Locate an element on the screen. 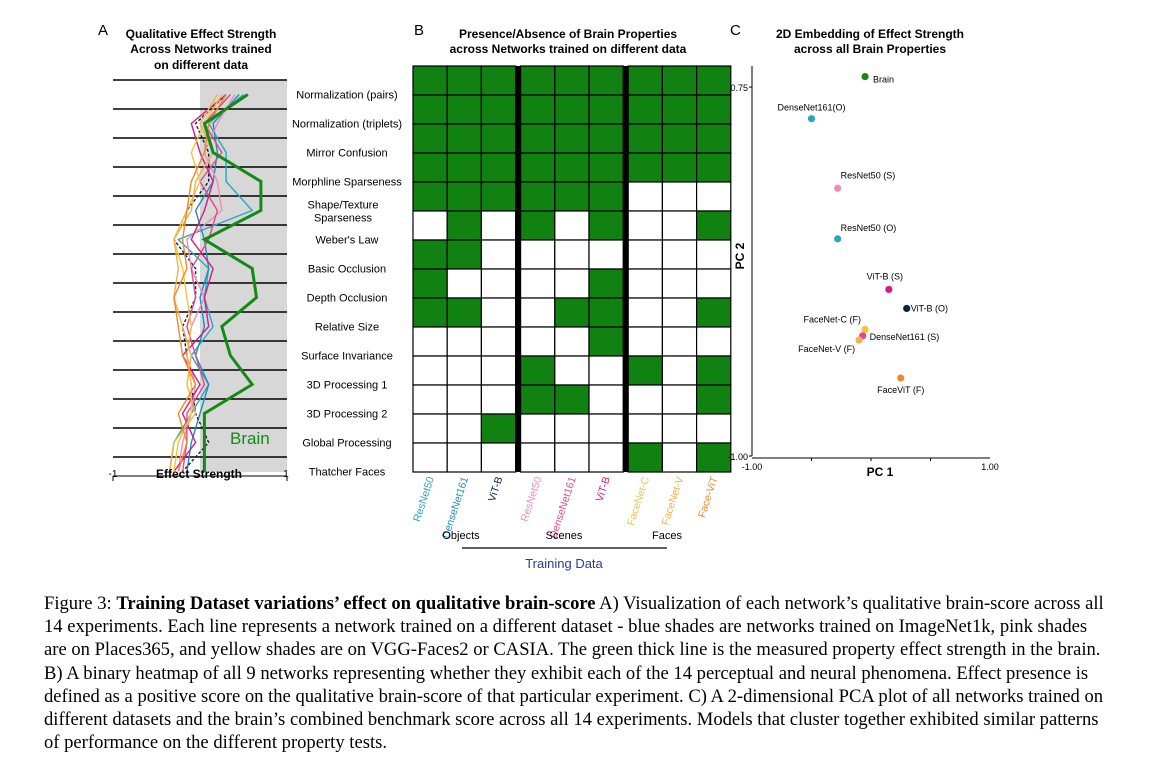 This screenshot has height=784, width=1154. brain-series-label: Brain is located at coordinates (250, 438).